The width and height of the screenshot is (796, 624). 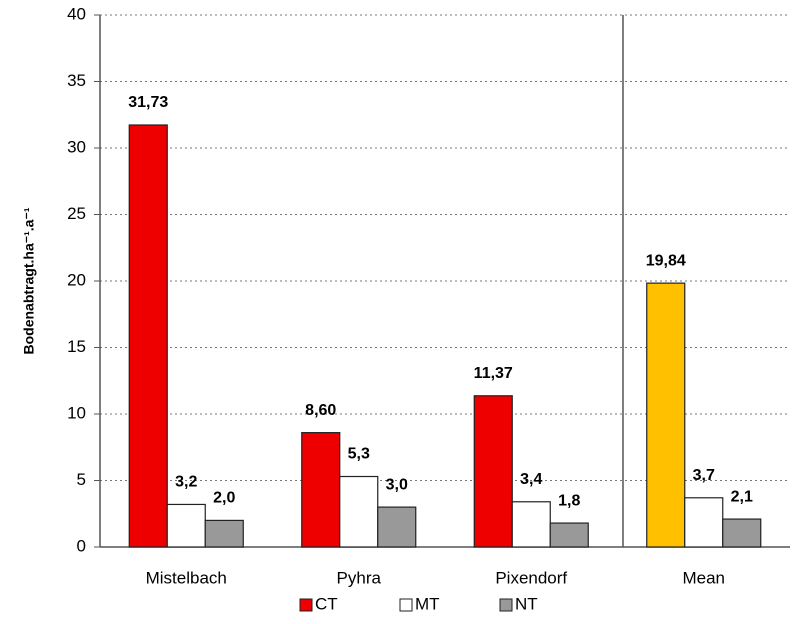 What do you see at coordinates (703, 577) in the screenshot?
I see `x-tick-label: Mean` at bounding box center [703, 577].